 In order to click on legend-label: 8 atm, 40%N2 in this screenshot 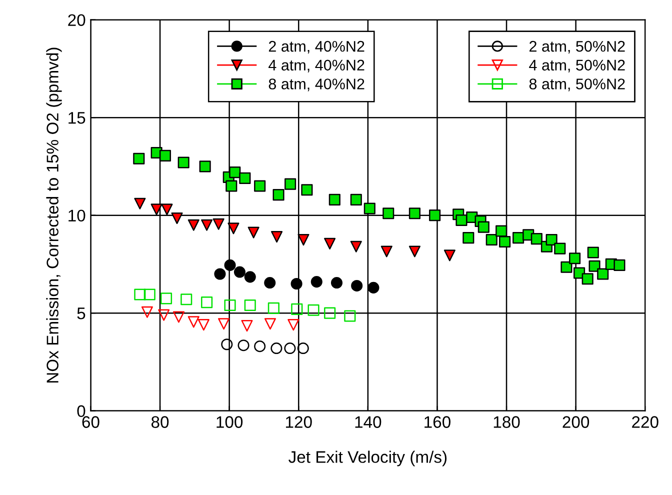, I will do `click(316, 85)`.